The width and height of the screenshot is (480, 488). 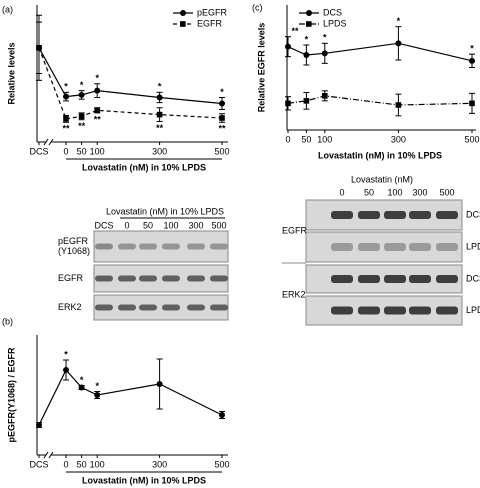 What do you see at coordinates (165, 211) in the screenshot?
I see `blot-header: Lovastatin (nM) in 10% LPDS` at bounding box center [165, 211].